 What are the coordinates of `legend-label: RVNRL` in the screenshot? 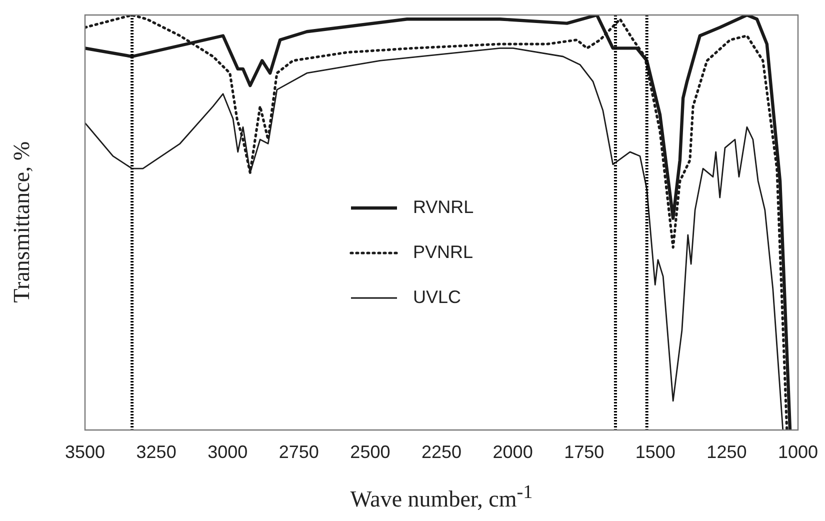 It's located at (443, 207).